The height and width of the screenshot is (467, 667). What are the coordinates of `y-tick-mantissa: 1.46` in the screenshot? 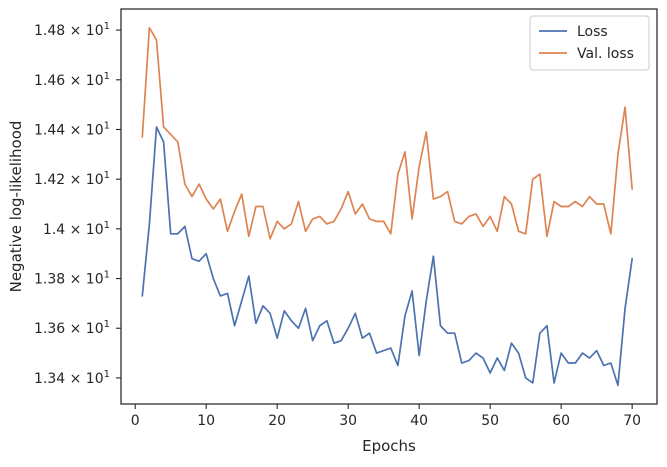 It's located at (49, 81).